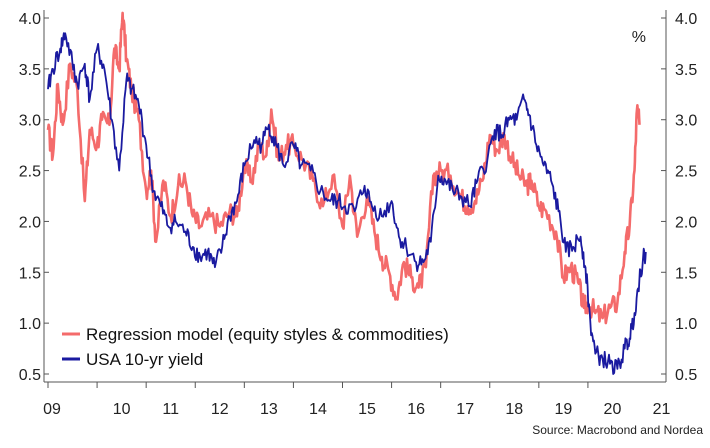 The image size is (710, 448). Describe the element at coordinates (686, 121) in the screenshot. I see `right-tick-label: 3.0` at that location.